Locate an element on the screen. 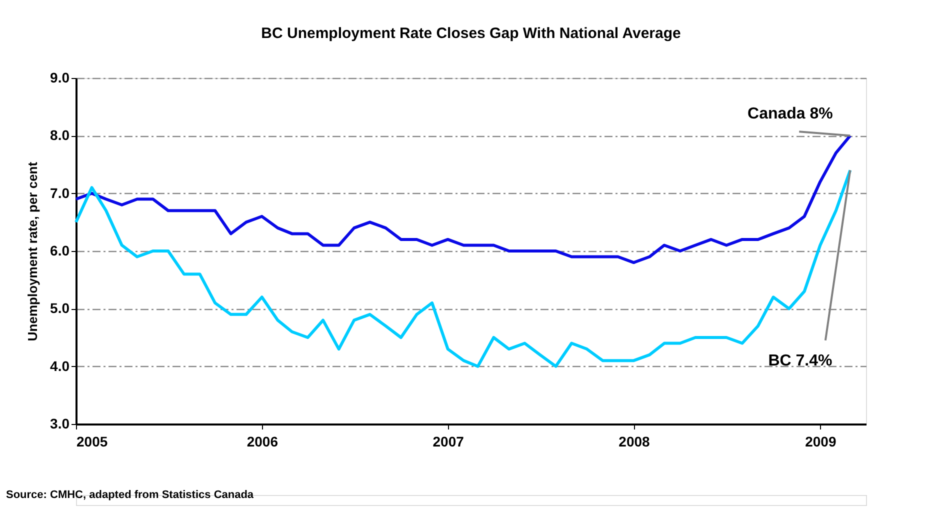 The width and height of the screenshot is (939, 512). y-tick-label: 7.0 is located at coordinates (60, 192).